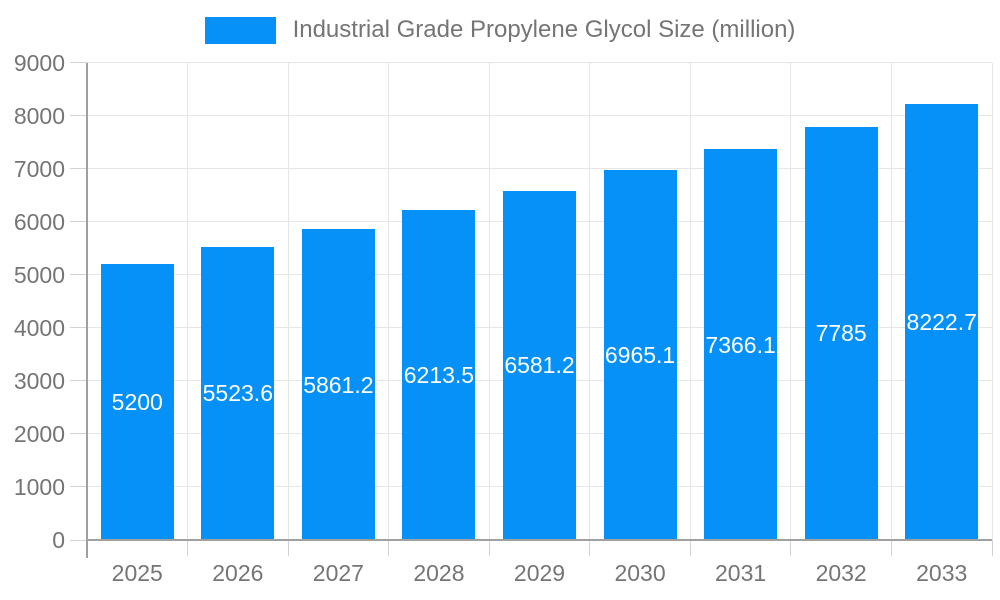  What do you see at coordinates (39, 380) in the screenshot?
I see `y-axis-label: 3000` at bounding box center [39, 380].